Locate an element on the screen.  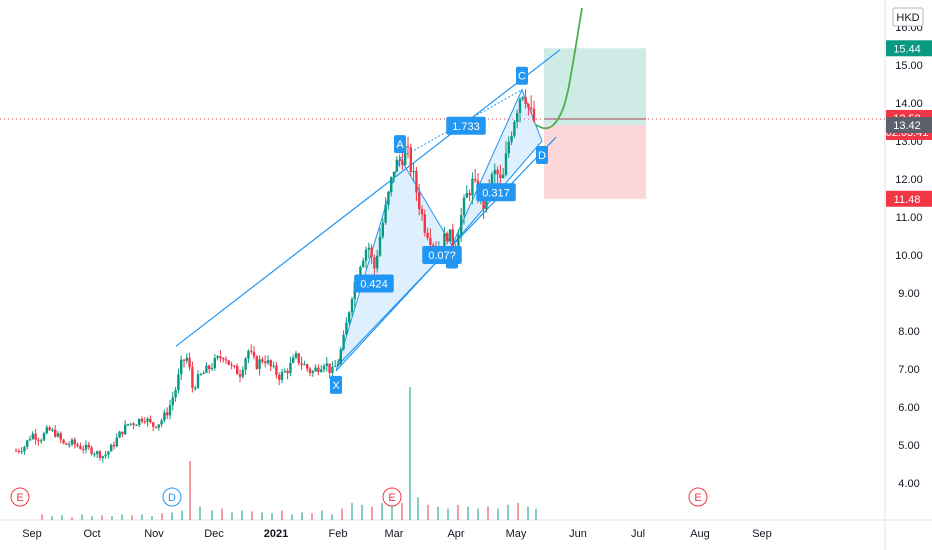
time-tick-label: Feb is located at coordinates (338, 534).